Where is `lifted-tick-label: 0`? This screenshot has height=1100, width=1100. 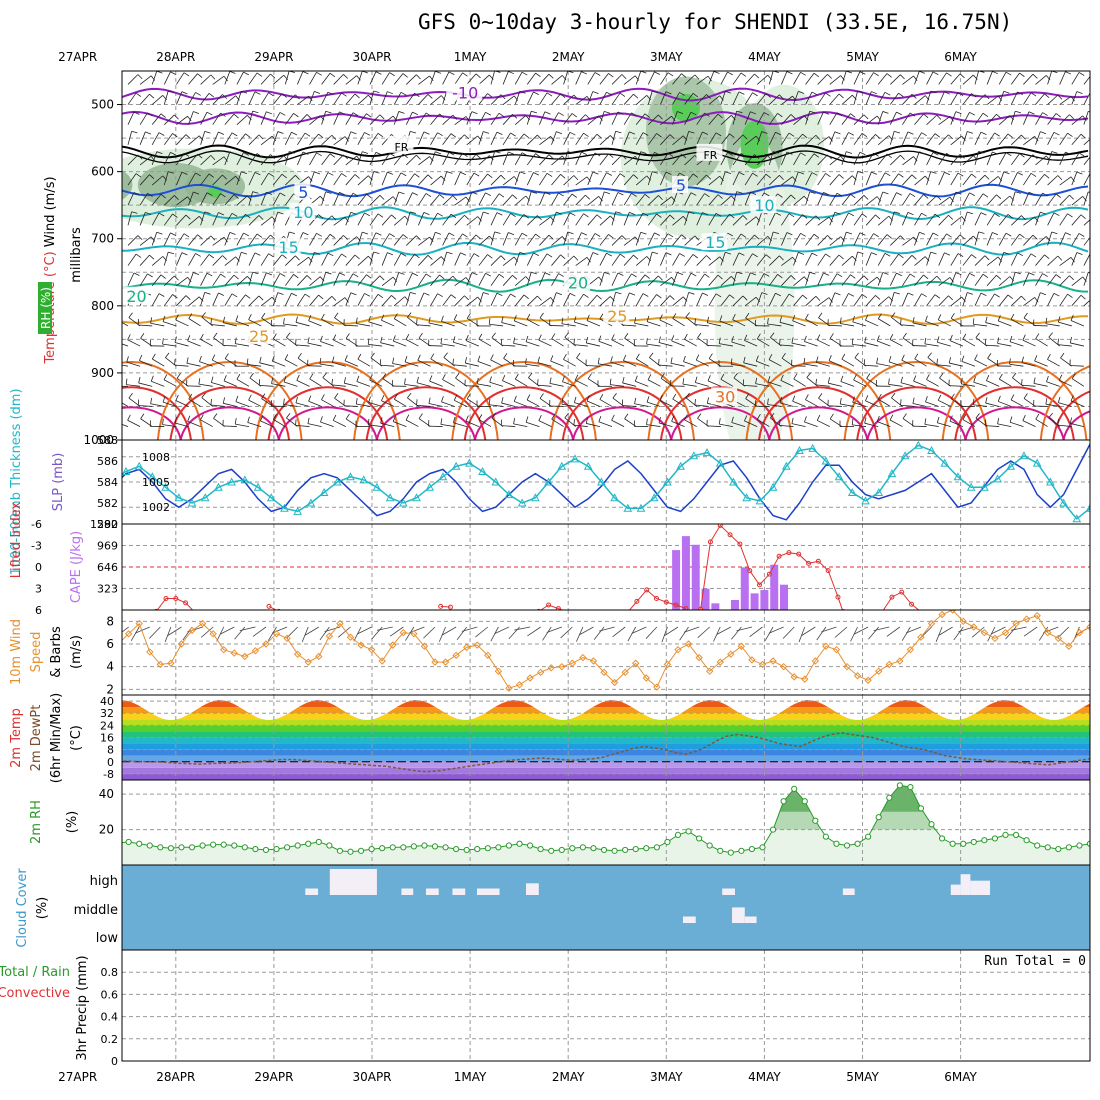 lifted-tick-label: 0 is located at coordinates (38, 567).